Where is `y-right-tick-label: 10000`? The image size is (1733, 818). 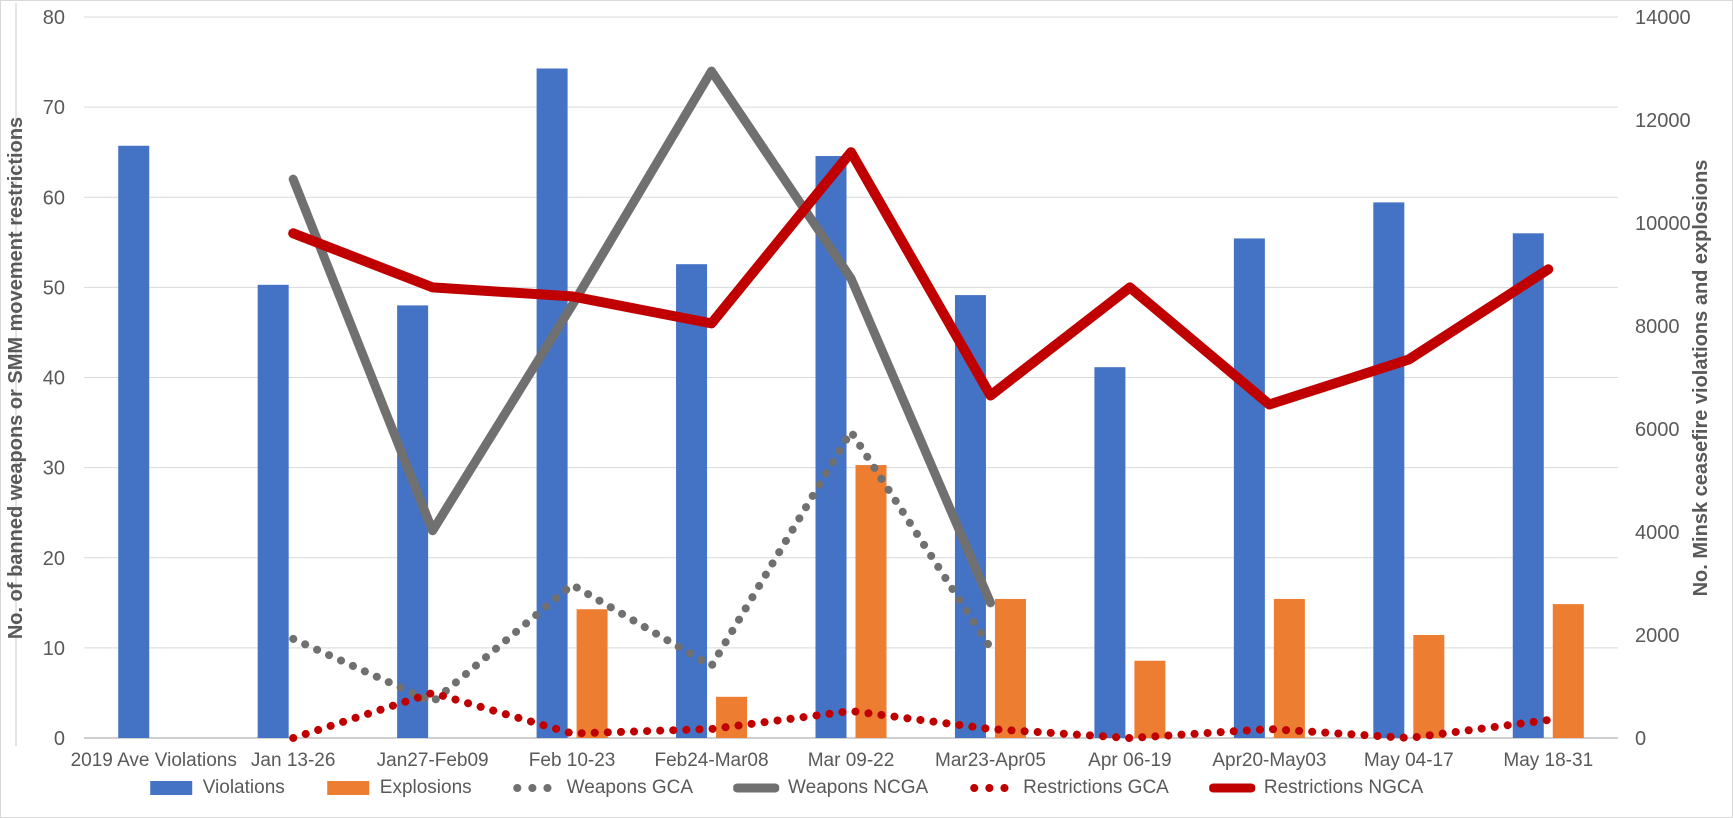
y-right-tick-label: 10000 is located at coordinates (1663, 224).